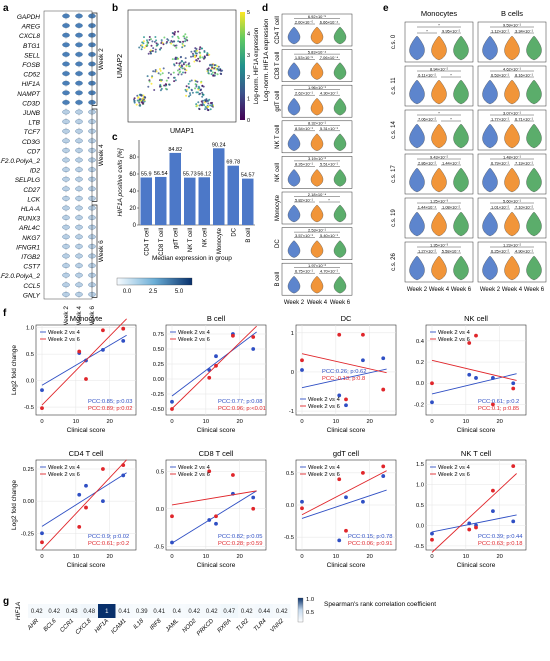 This screenshot has height=661, width=550. I want to click on e-pval: 1.12×10⁻¹, so click(500, 30).